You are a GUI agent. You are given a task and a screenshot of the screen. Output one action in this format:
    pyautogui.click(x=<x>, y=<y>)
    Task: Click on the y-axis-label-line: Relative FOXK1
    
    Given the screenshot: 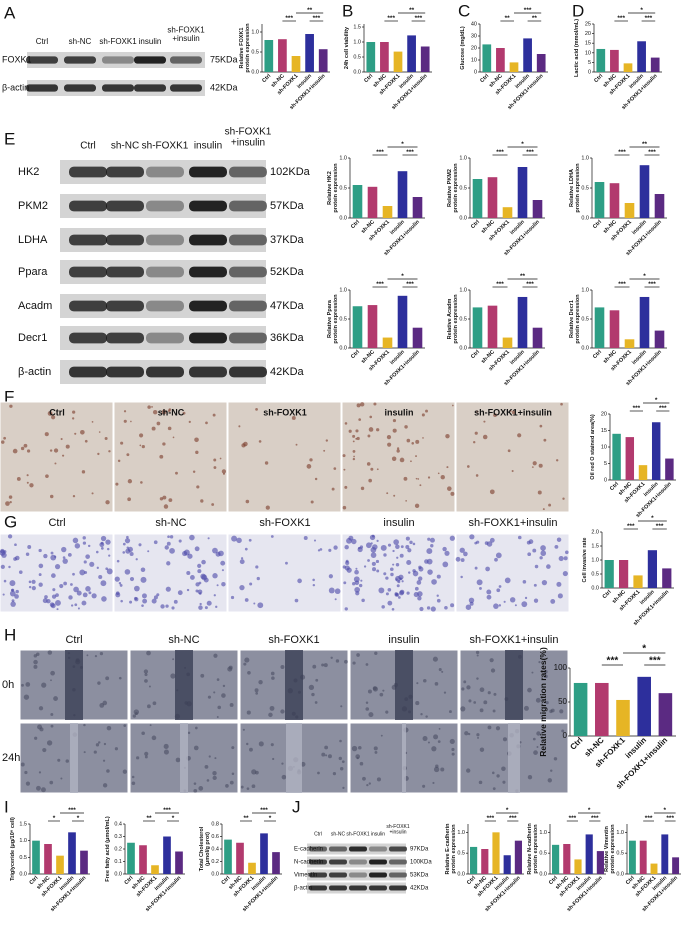 What is the action you would take?
    pyautogui.click(x=242, y=48)
    